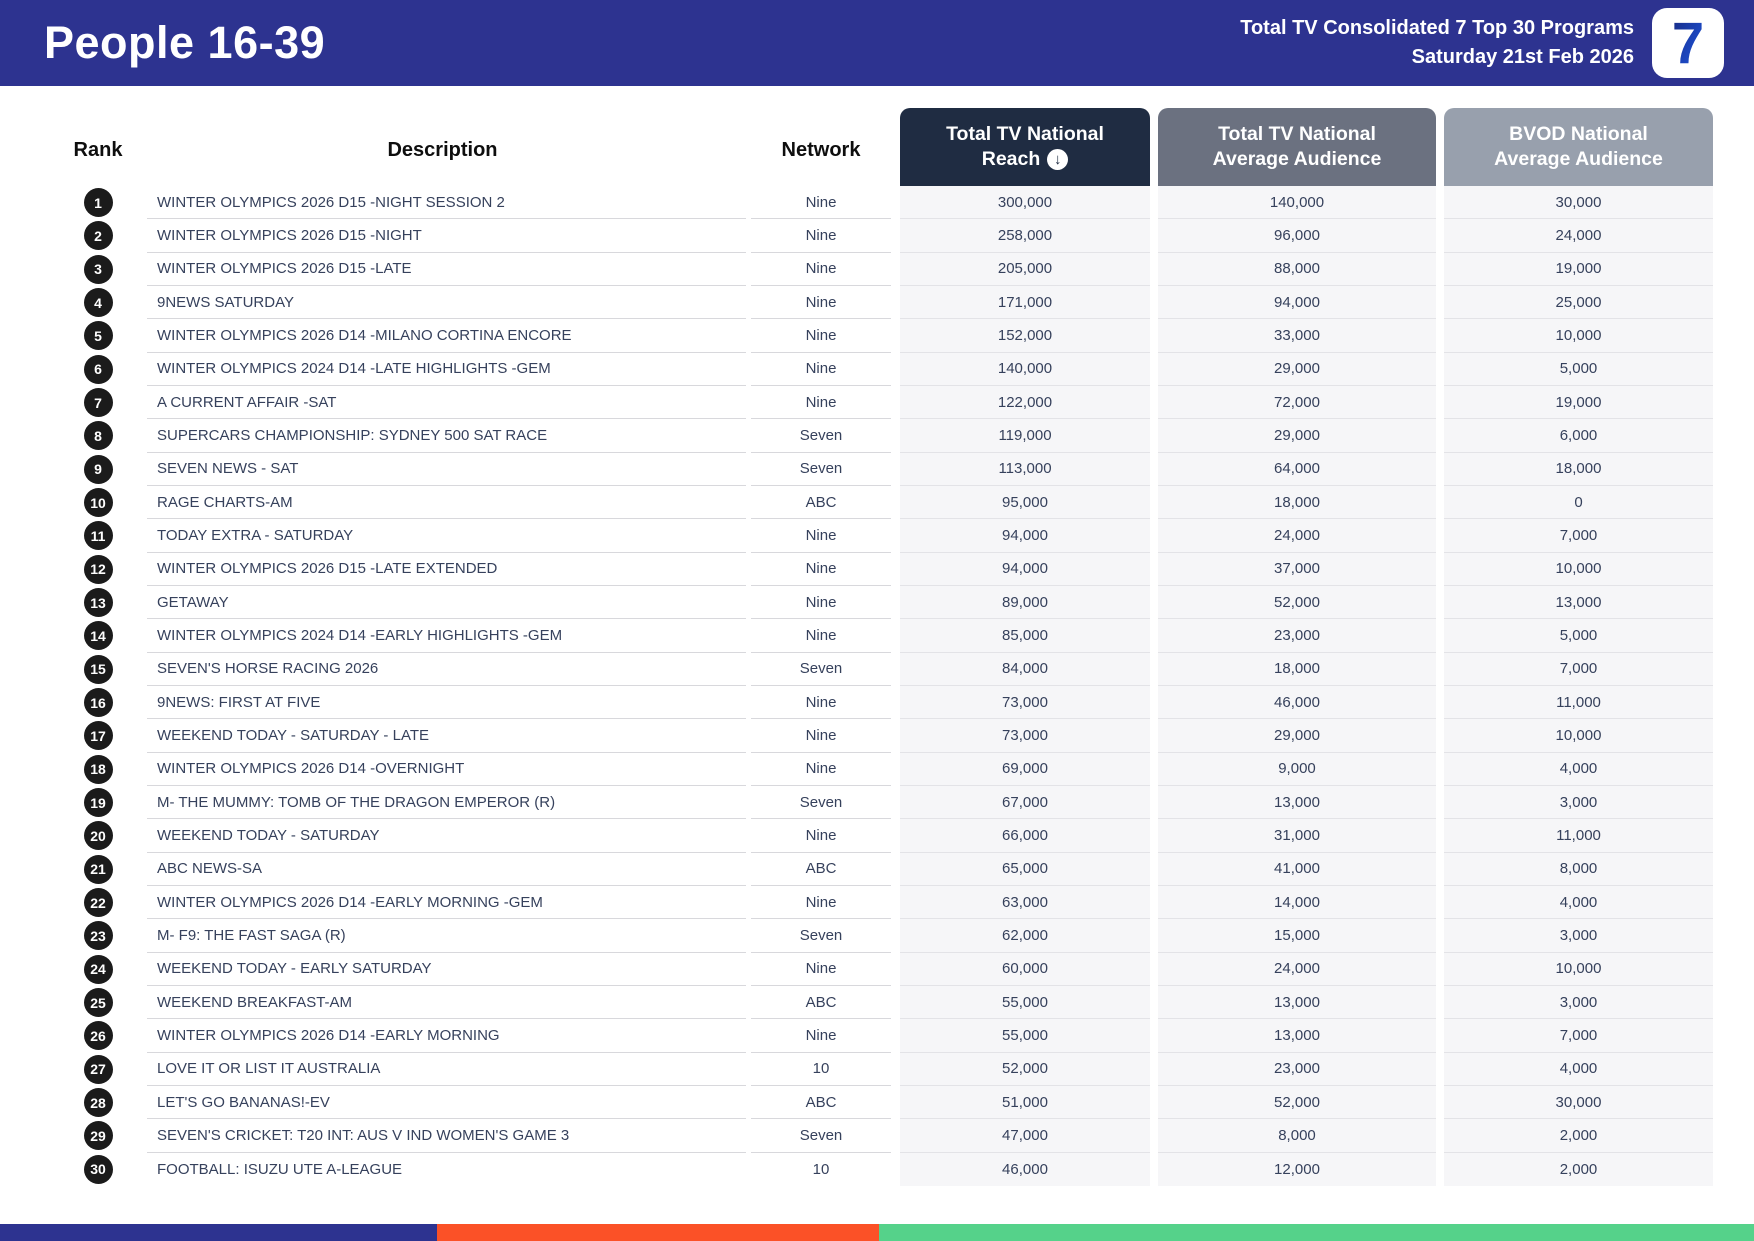 Image resolution: width=1754 pixels, height=1241 pixels. I want to click on rank-badge: 2, so click(98, 236).